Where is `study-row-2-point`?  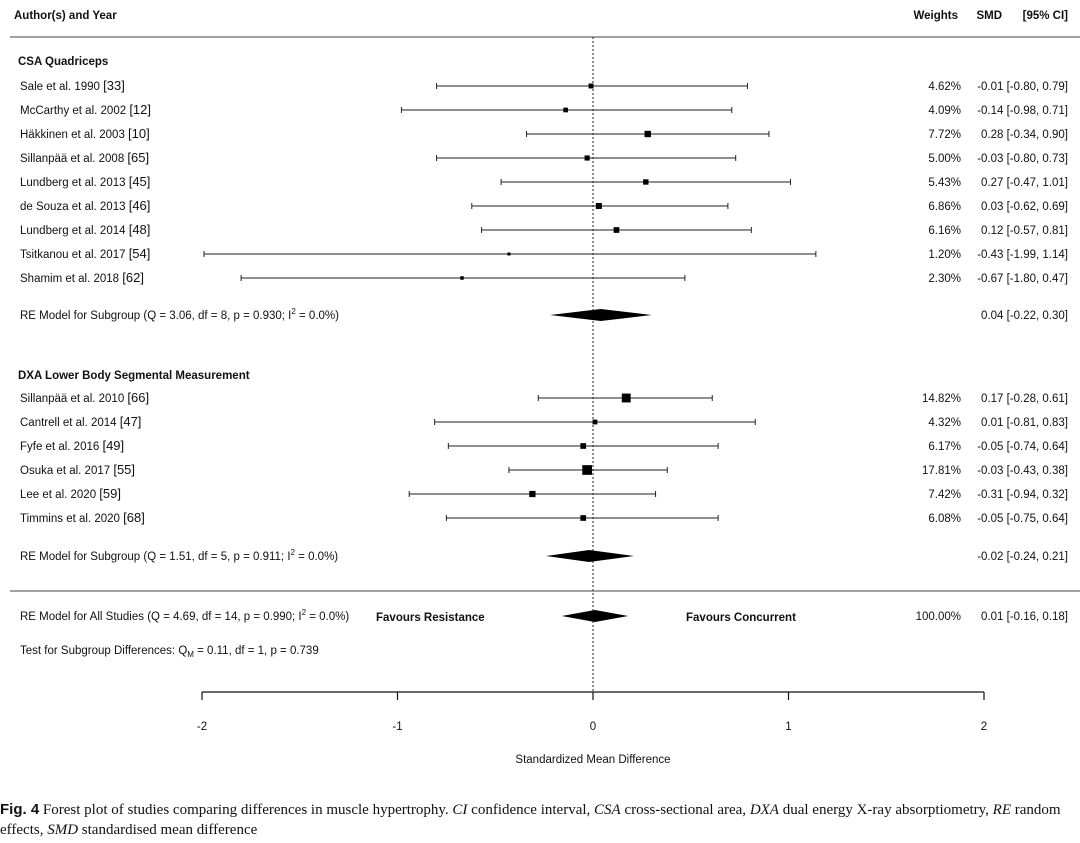
study-row-2-point is located at coordinates (647, 134).